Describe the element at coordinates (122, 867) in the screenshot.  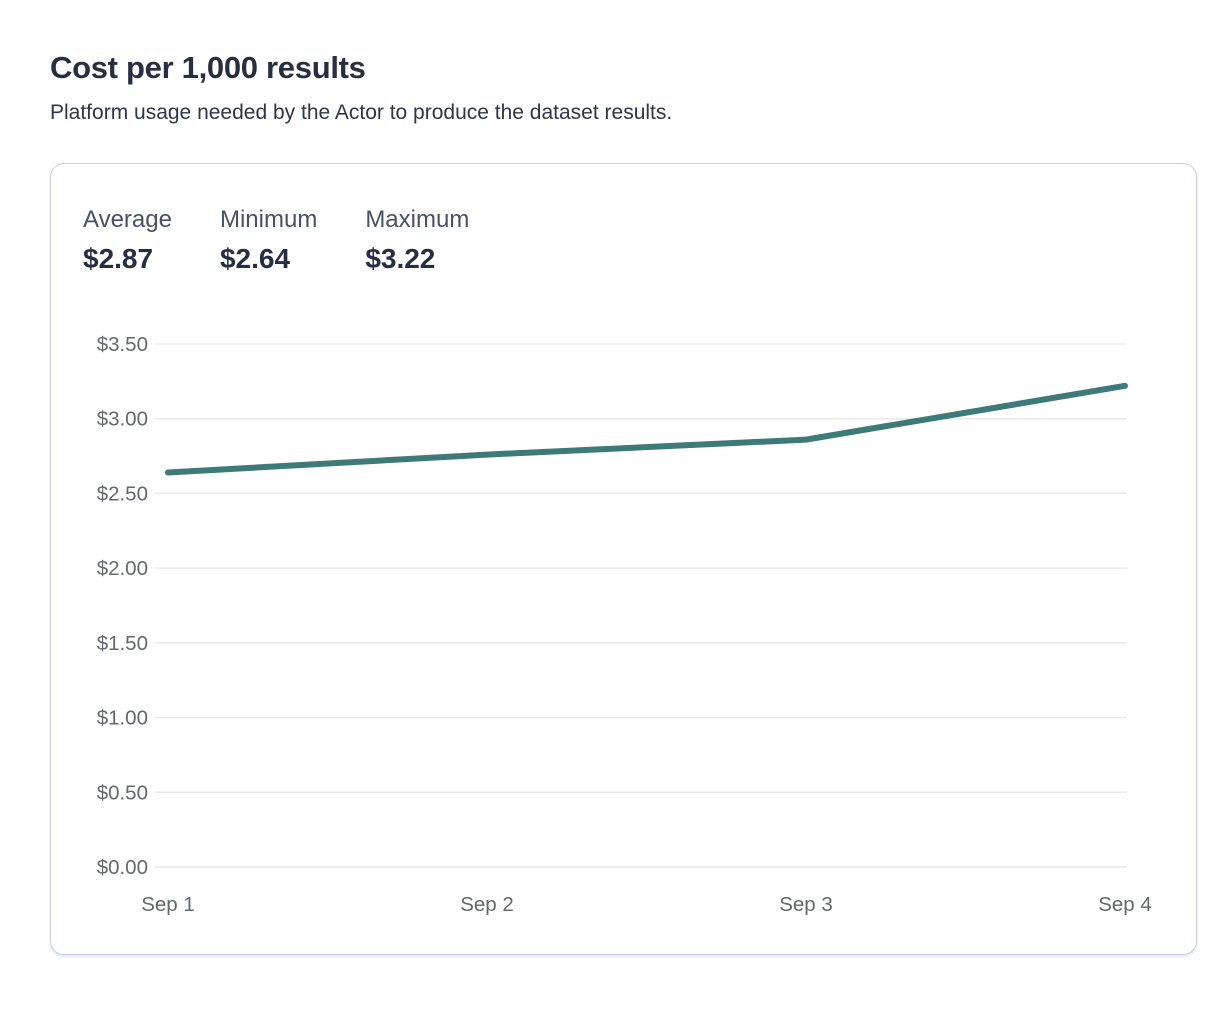
I see `y-tick-label: $0.00` at that location.